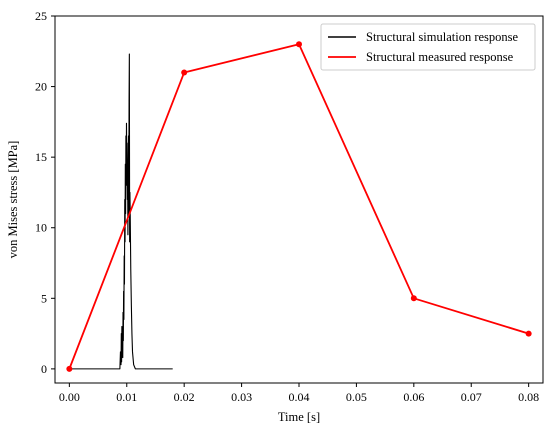 The width and height of the screenshot is (545, 425). I want to click on legend-box, so click(428, 47).